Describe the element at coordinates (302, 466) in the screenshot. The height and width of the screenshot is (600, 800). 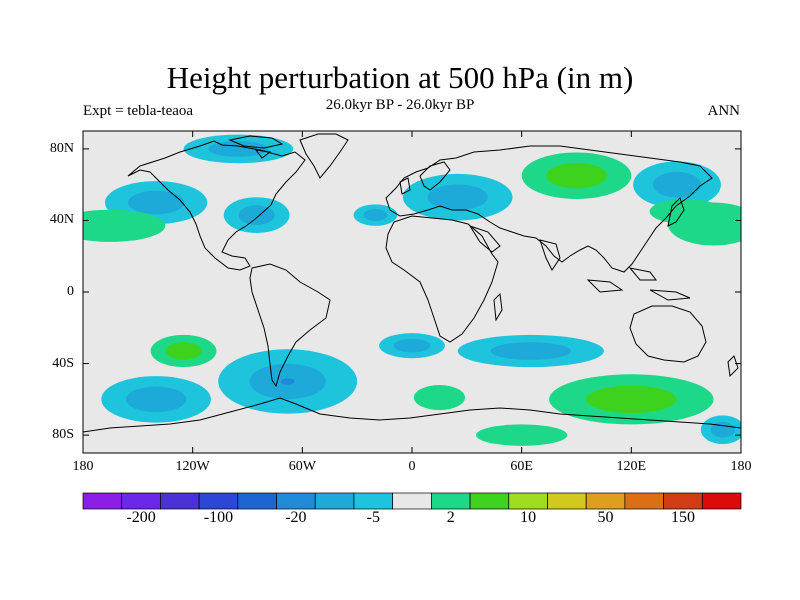
I see `lon-tick-label: 60W` at that location.